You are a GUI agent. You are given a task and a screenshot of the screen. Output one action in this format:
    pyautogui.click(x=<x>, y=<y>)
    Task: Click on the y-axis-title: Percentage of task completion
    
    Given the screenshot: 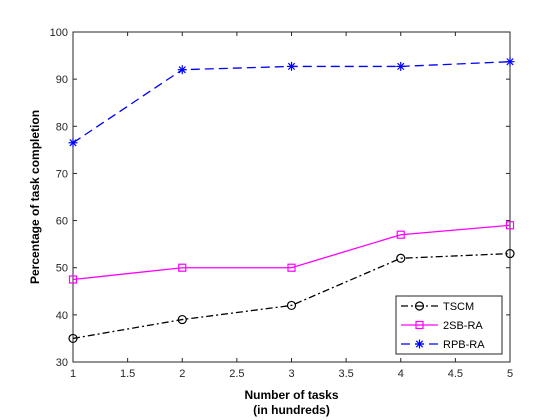 What is the action you would take?
    pyautogui.click(x=35, y=197)
    